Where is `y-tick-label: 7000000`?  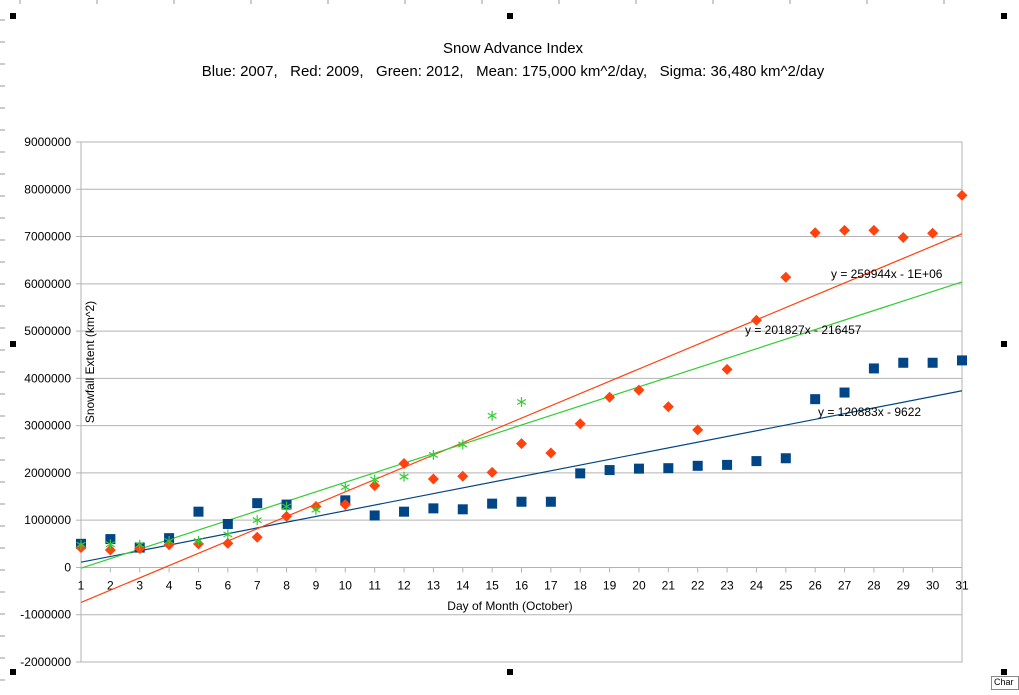 y-tick-label: 7000000 is located at coordinates (47, 237).